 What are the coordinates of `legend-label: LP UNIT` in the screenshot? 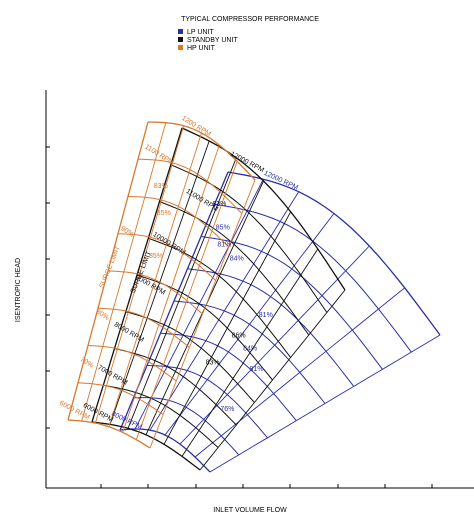 It's located at (200, 32).